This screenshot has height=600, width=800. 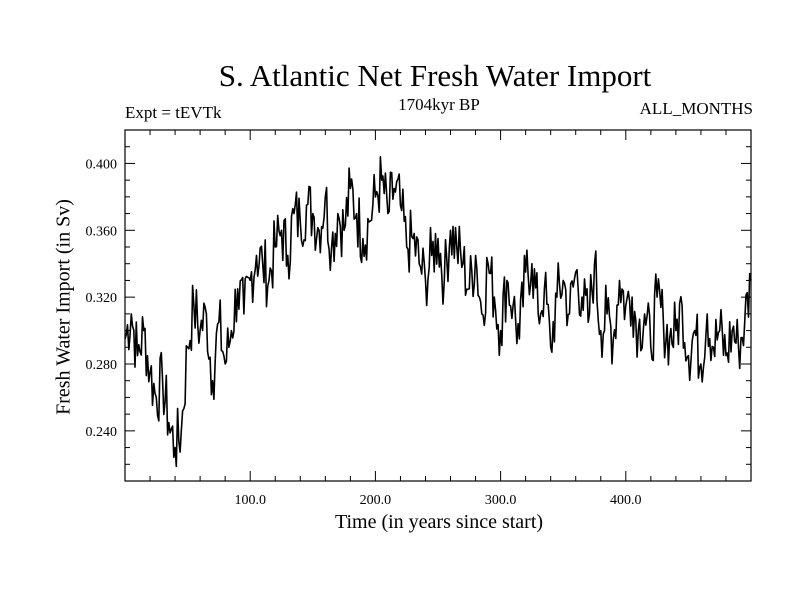 I want to click on x-tick-label: 200.0, so click(x=376, y=500).